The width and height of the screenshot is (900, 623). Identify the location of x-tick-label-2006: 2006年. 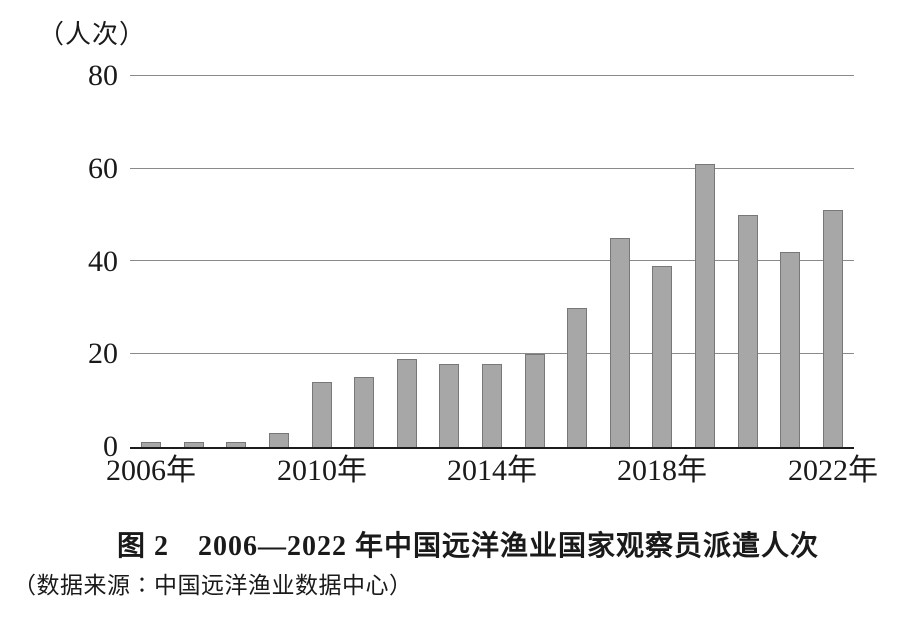
(151, 470).